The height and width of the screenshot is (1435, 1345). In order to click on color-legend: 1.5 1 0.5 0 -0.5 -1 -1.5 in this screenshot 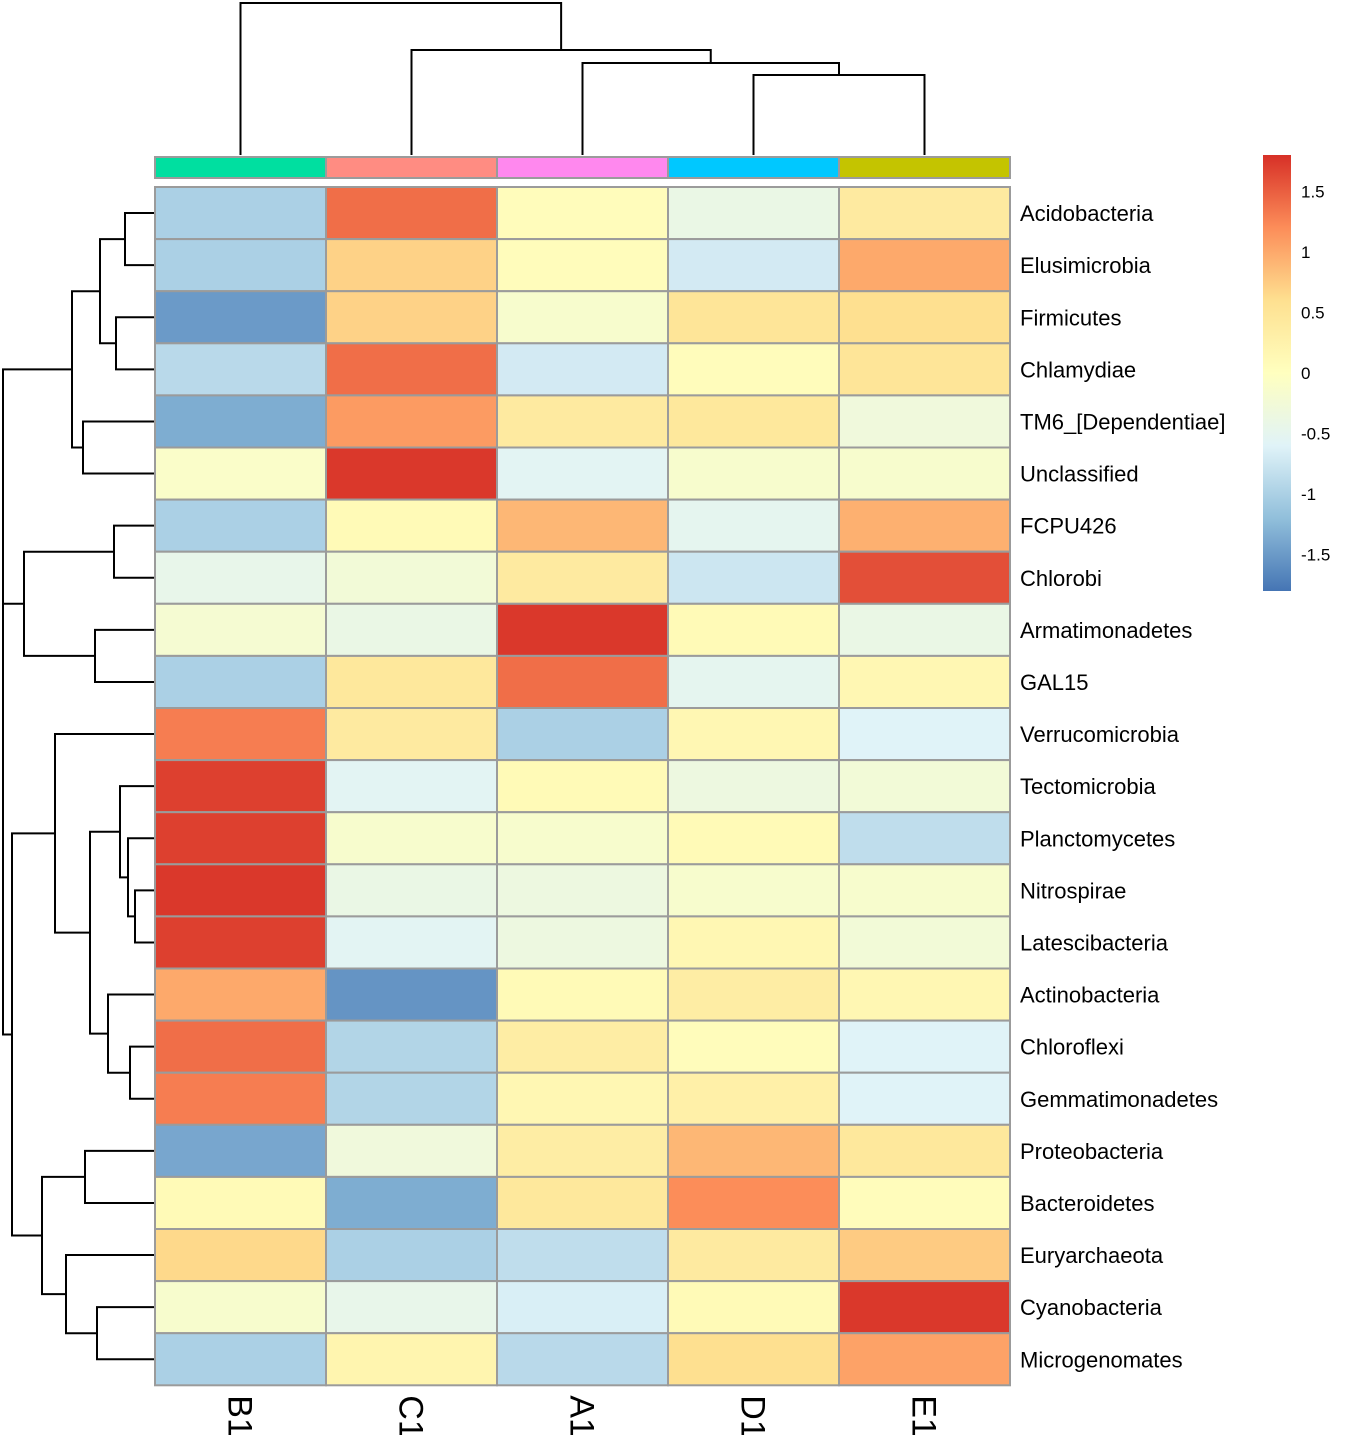, I will do `click(1296, 373)`.